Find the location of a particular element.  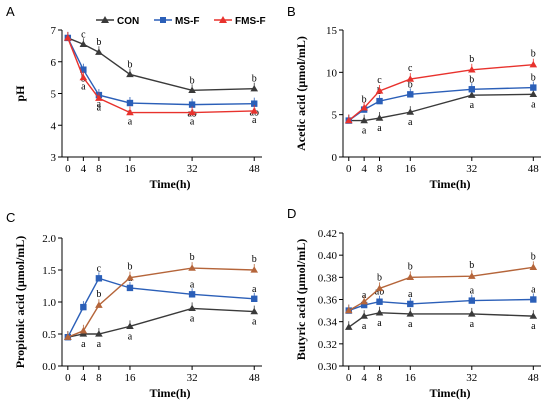

y-tick-label: 0.0 is located at coordinates (49, 367).